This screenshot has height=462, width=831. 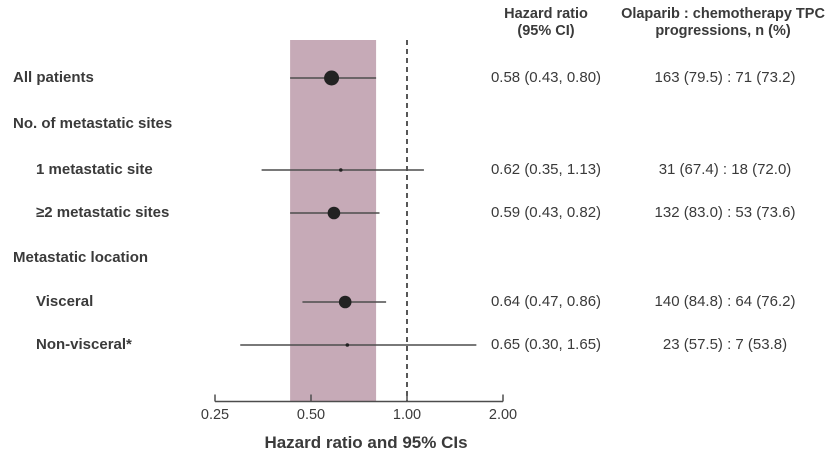 I want to click on hr-value-all-patients: 0.58 (0.43, 0.80), so click(x=546, y=77).